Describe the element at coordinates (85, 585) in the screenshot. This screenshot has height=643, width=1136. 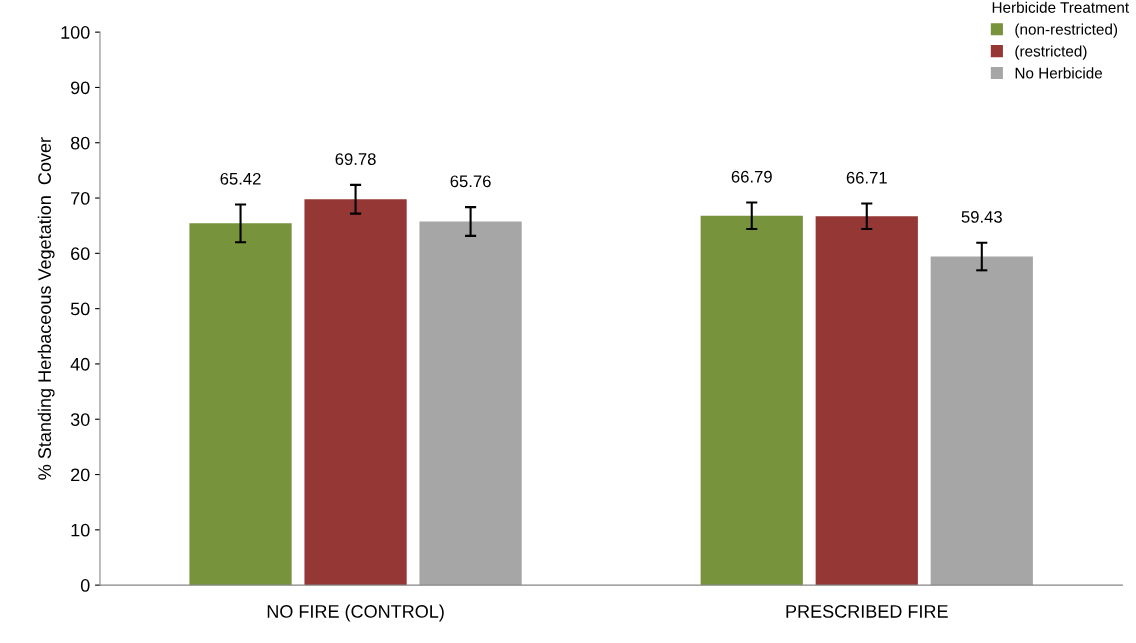
I see `y-tick-label: 0` at that location.